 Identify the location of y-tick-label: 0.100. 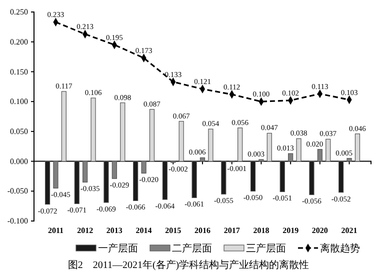
(19, 101).